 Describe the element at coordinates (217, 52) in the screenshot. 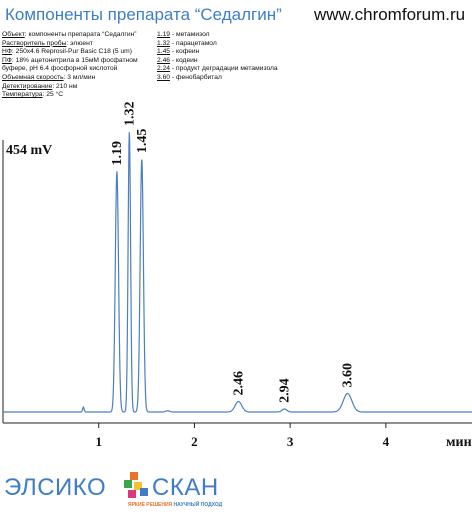

I see `peak-legend-item: 1.45 - кофеин` at that location.